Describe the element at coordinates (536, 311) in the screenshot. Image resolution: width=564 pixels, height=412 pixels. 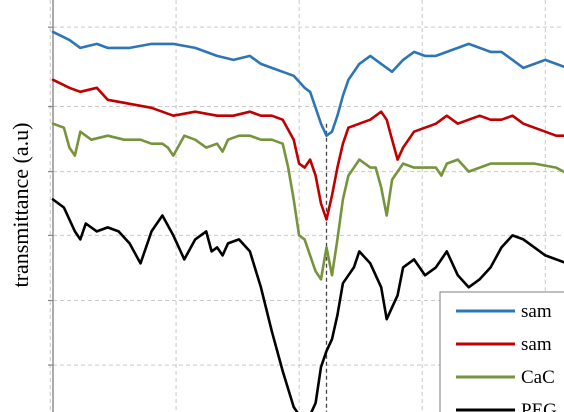
I see `legend-label-1: sam` at that location.